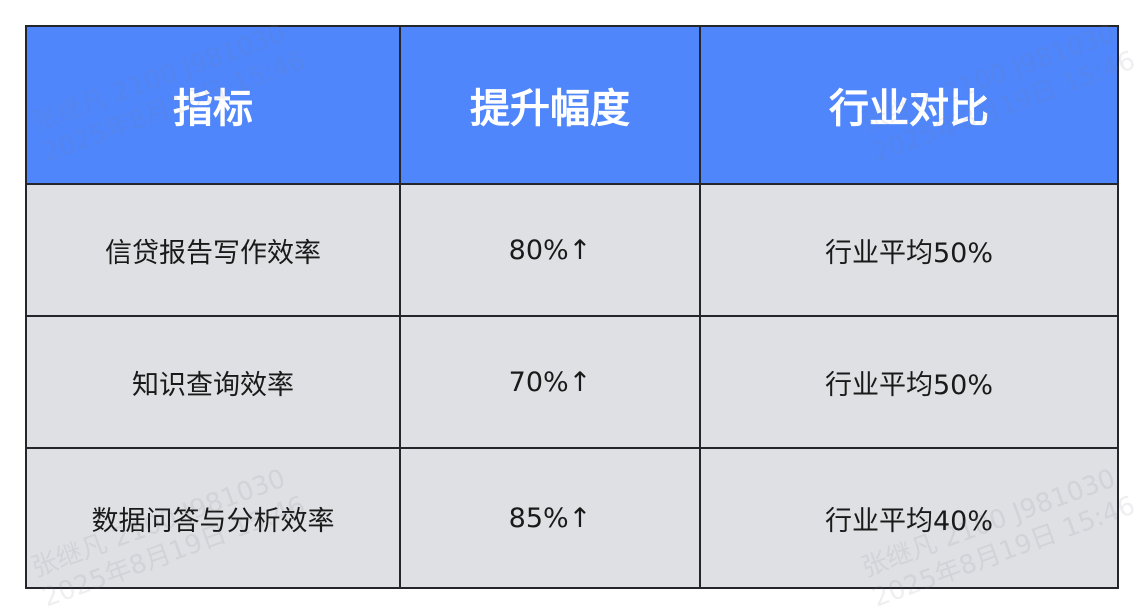  What do you see at coordinates (213, 105) in the screenshot?
I see `header-metric: 指标` at bounding box center [213, 105].